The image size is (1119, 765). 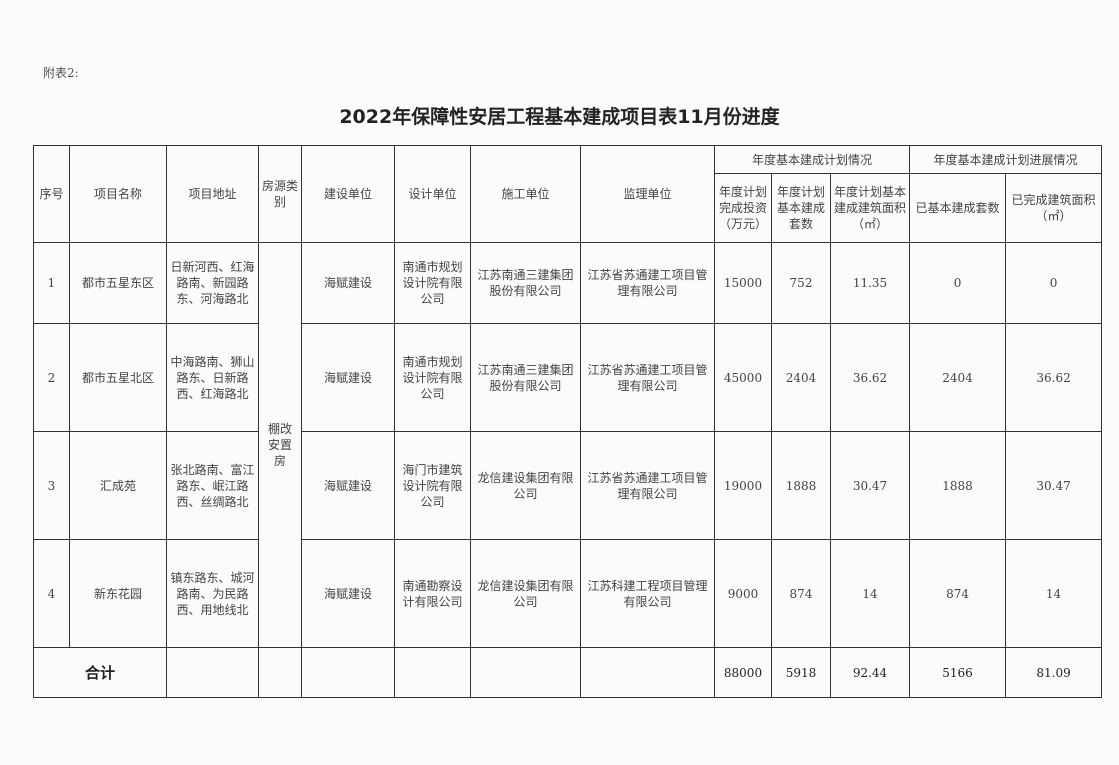 I want to click on total-row: 合计 88000 5918 92.44 5166 81.09, so click(x=568, y=672).